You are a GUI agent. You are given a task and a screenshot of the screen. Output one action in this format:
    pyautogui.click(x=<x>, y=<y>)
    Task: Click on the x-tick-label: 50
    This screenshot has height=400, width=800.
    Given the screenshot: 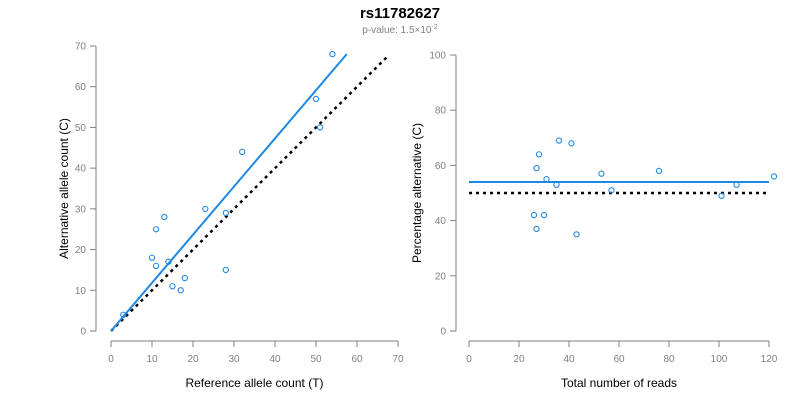 What is the action you would take?
    pyautogui.click(x=316, y=359)
    